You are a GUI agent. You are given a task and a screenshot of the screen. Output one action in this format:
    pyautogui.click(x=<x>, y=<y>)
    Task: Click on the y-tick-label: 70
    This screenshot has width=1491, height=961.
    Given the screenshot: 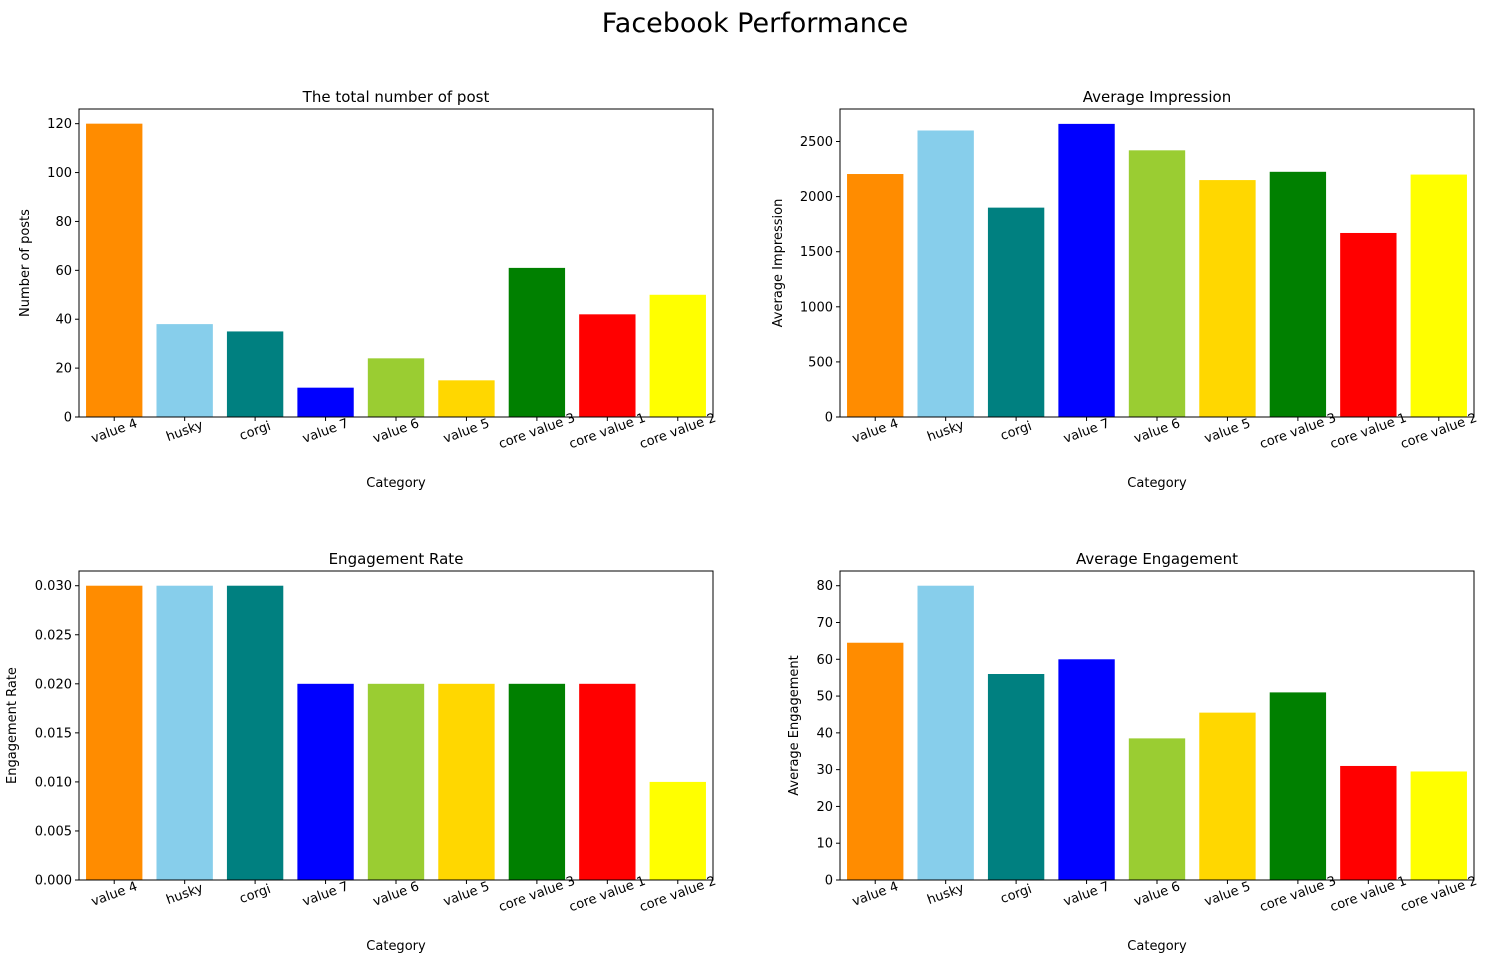 What is the action you would take?
    pyautogui.click(x=824, y=623)
    